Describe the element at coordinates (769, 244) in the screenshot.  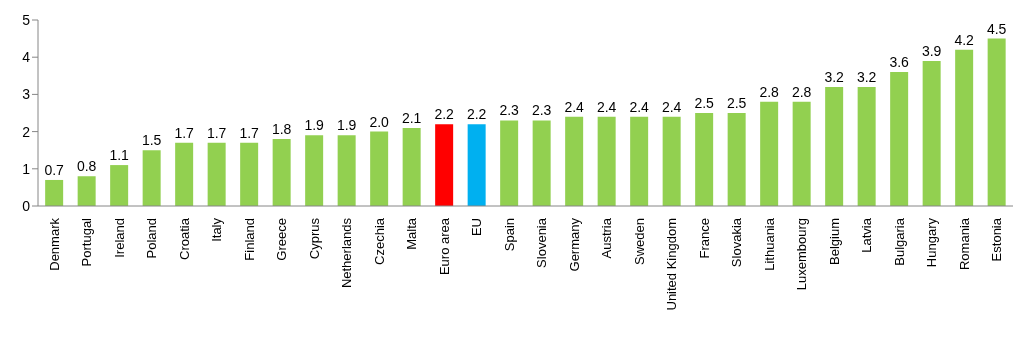
I see `x-tick-label: Lithuania` at that location.